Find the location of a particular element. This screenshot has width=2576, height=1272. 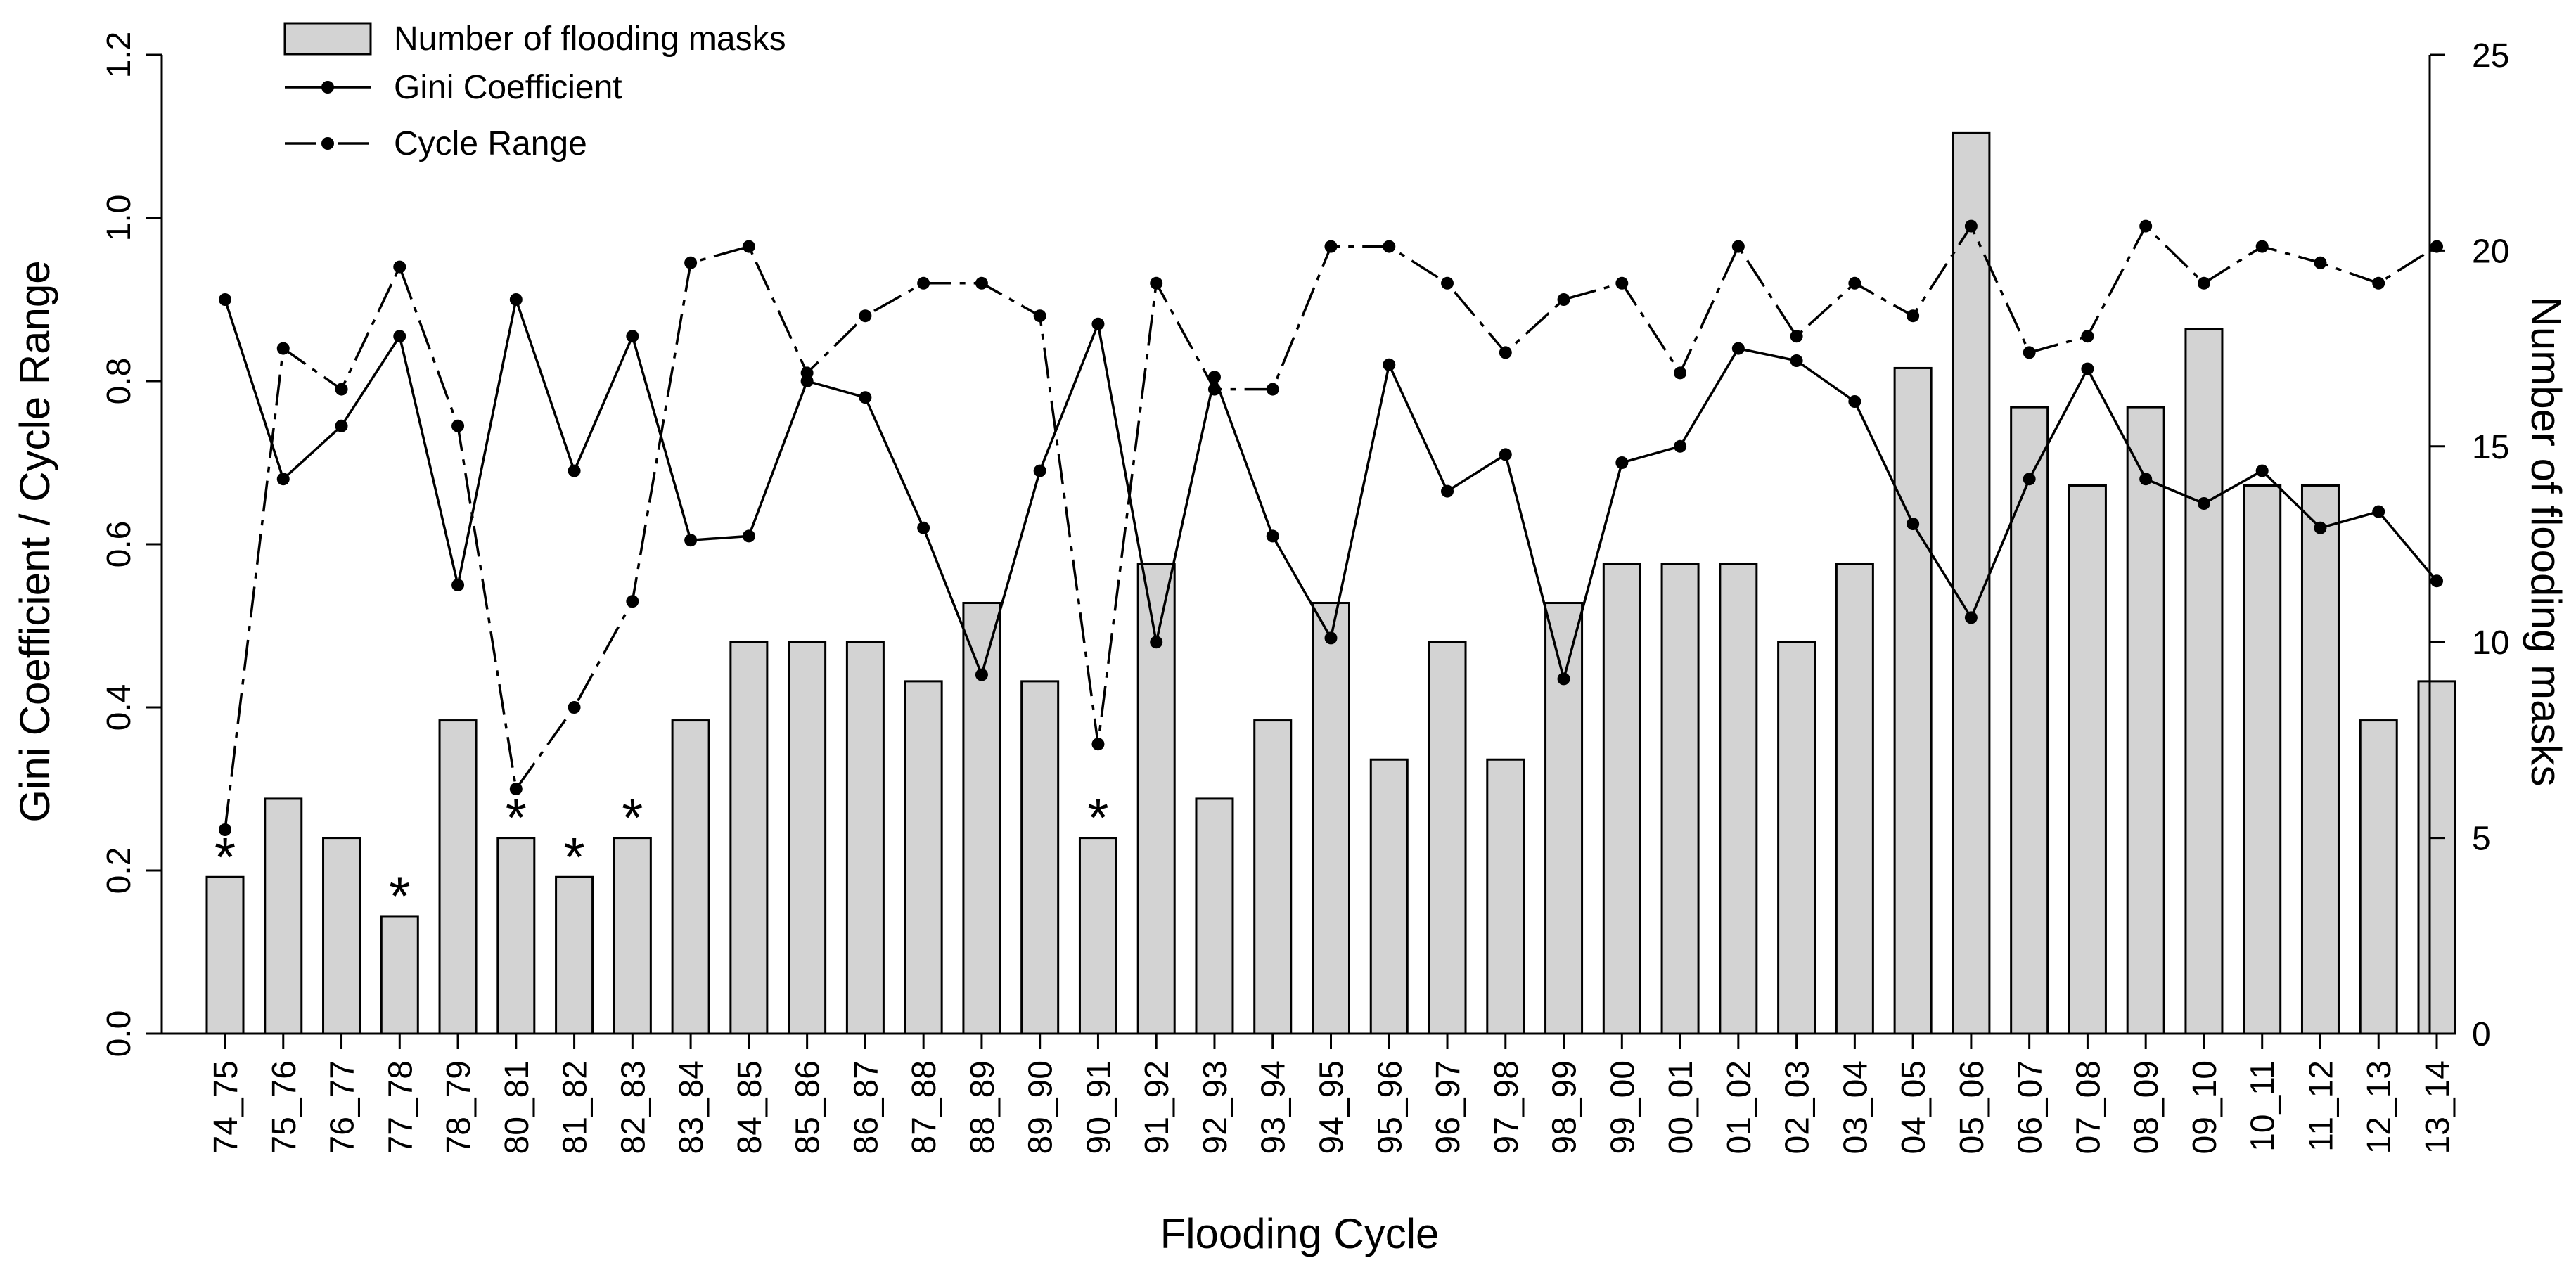

right-tick-label: 10 is located at coordinates (2490, 643).